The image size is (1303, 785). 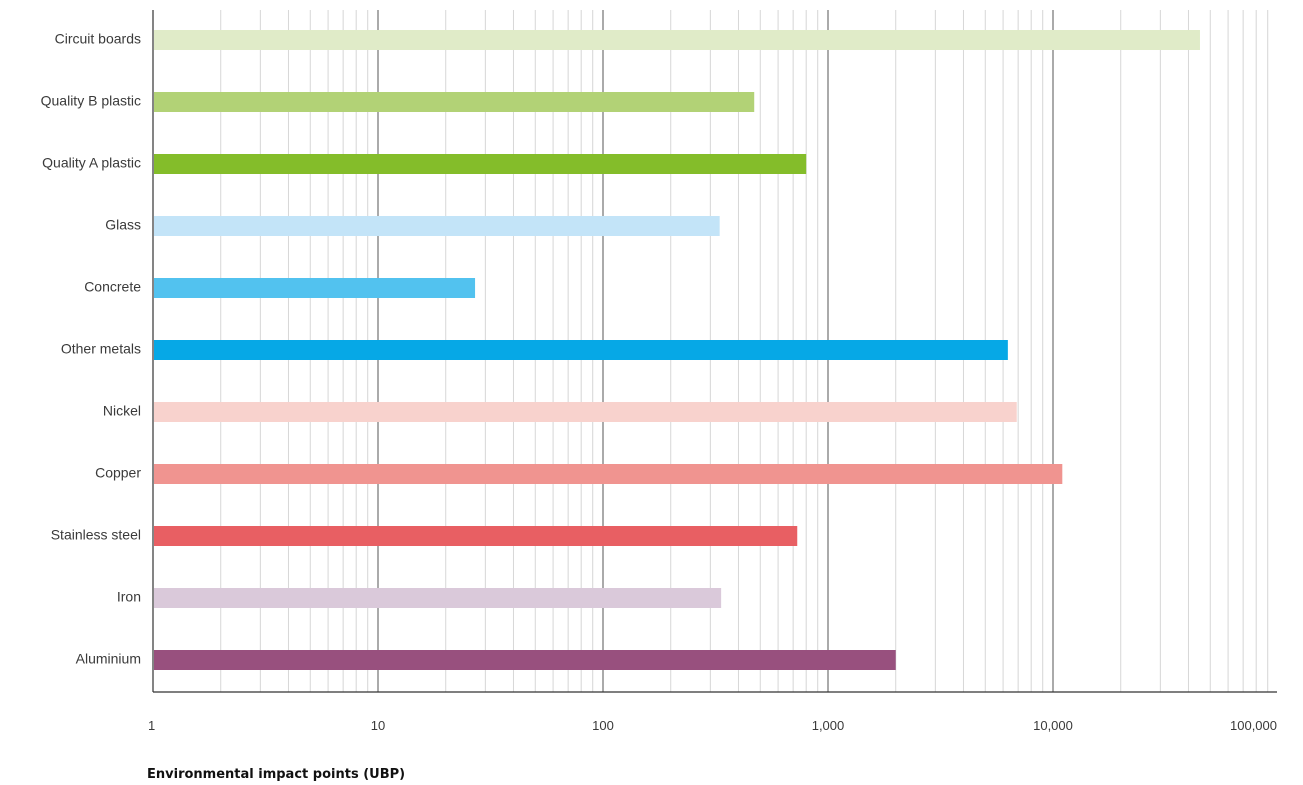 What do you see at coordinates (1053, 725) in the screenshot?
I see `x-tick-label: 10,000` at bounding box center [1053, 725].